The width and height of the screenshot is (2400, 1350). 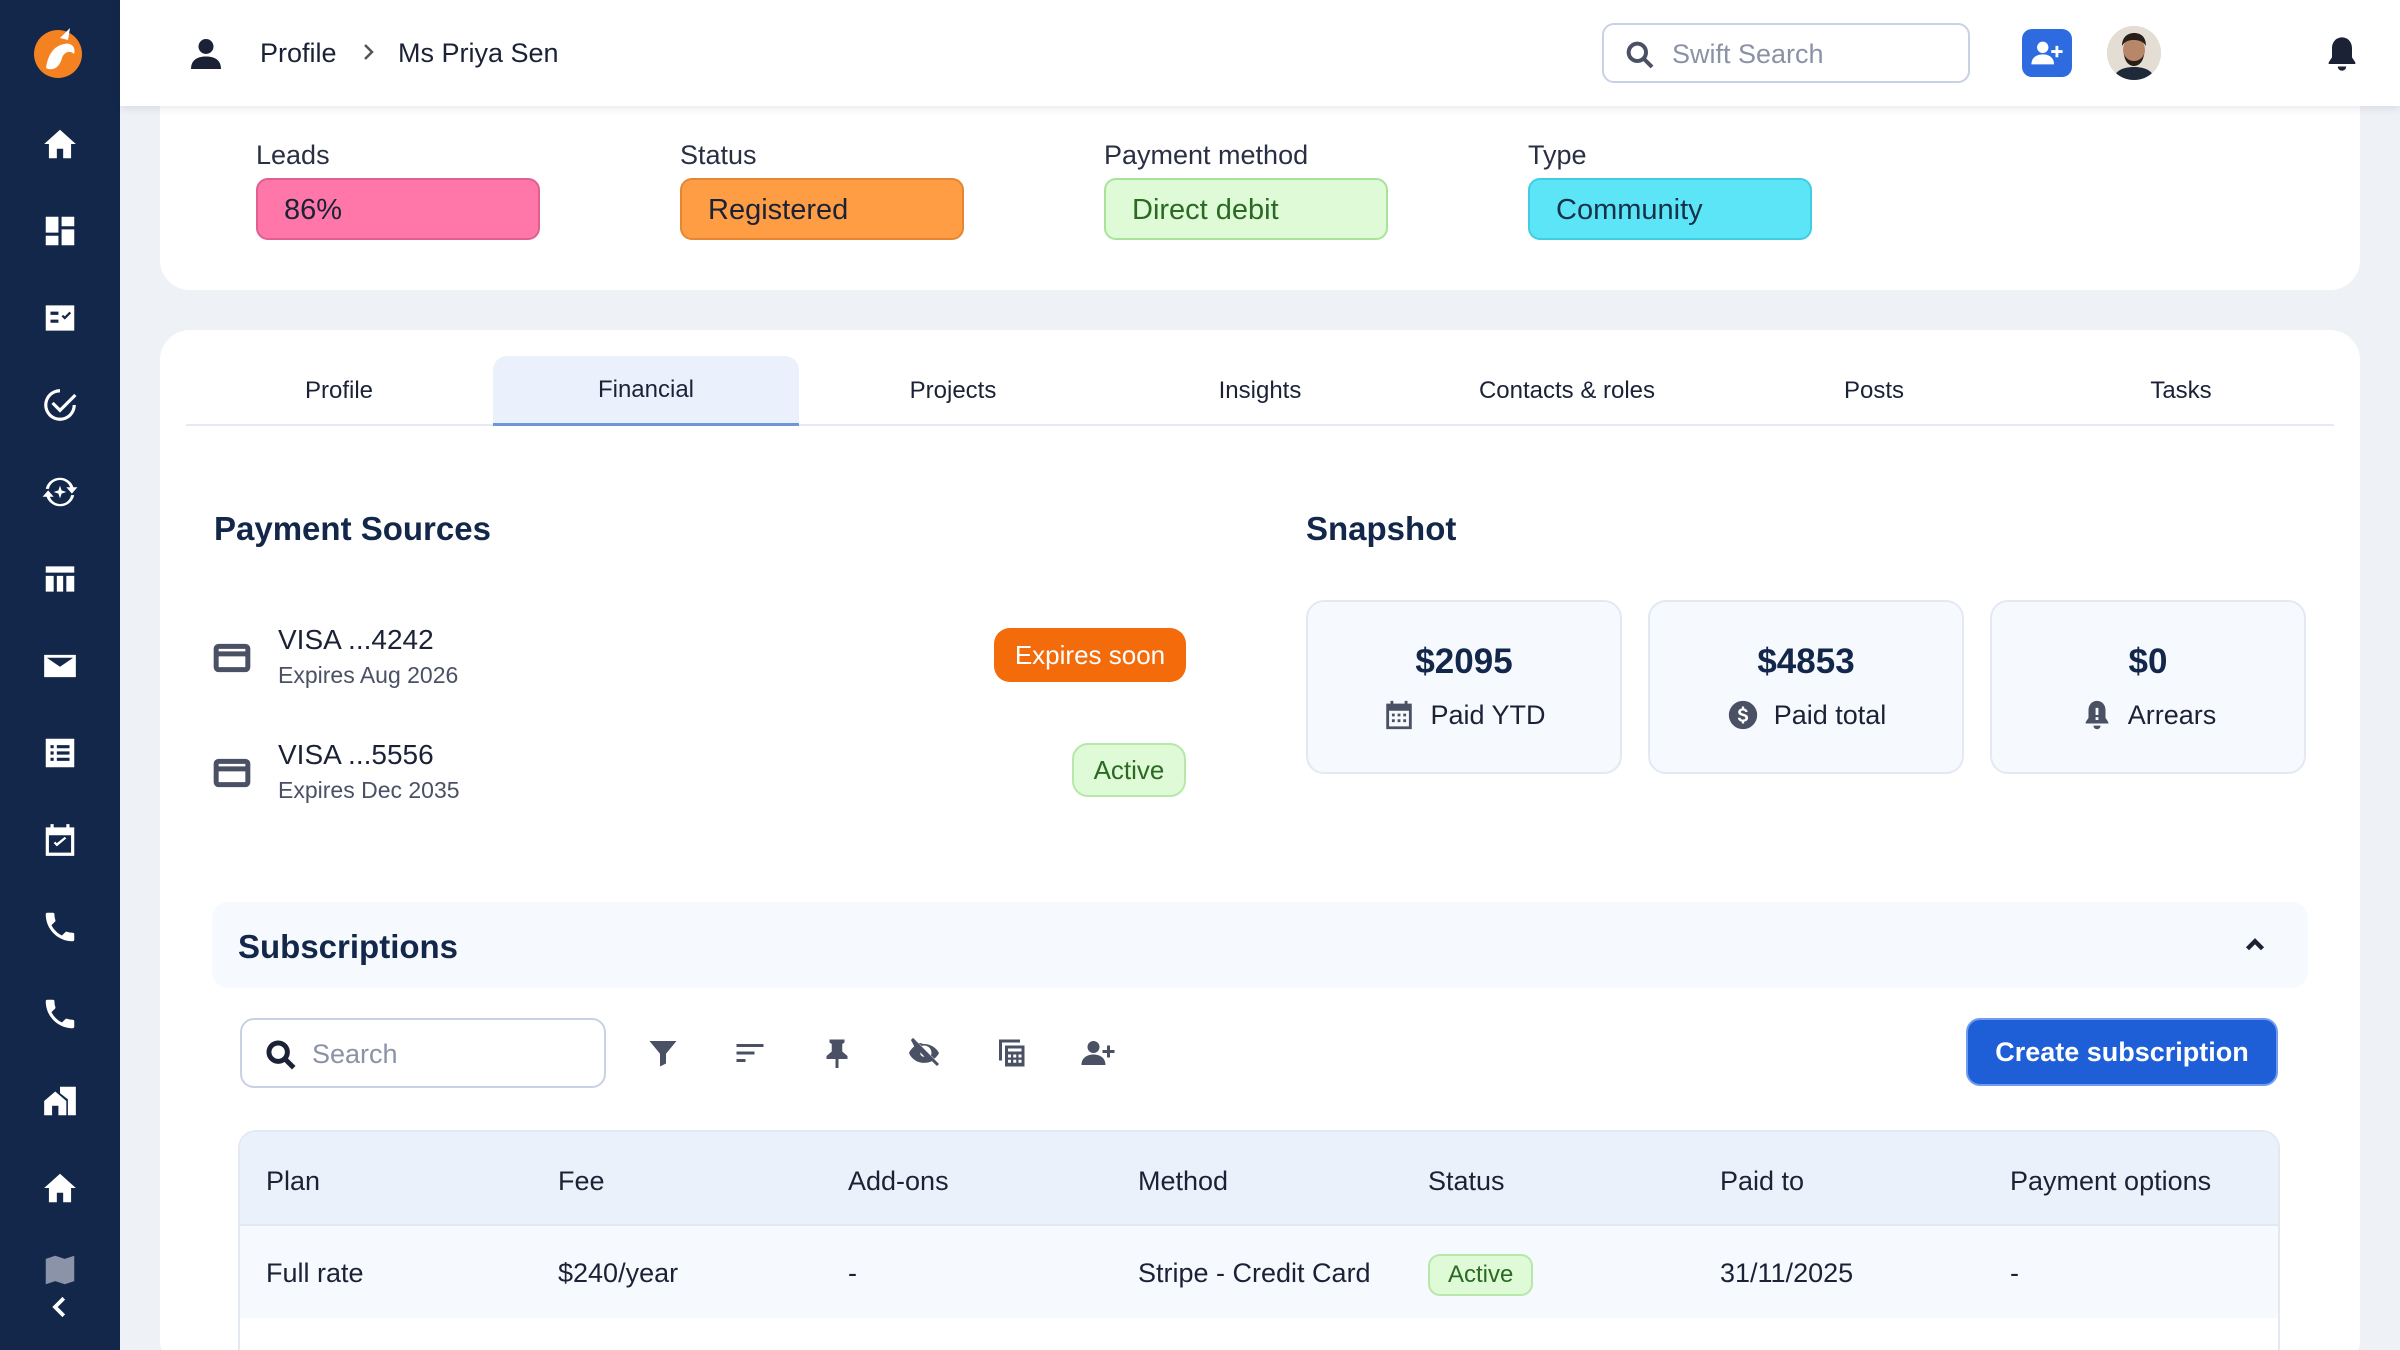 I want to click on snapshot-card-paid-total: $4853 Paid total, so click(x=1806, y=687).